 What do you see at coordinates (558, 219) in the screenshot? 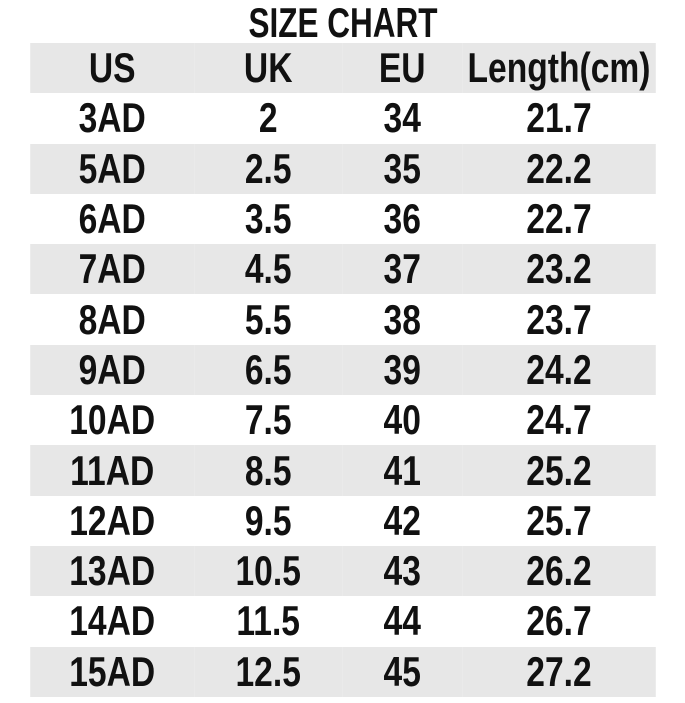
I see `cell-length: 22.7` at bounding box center [558, 219].